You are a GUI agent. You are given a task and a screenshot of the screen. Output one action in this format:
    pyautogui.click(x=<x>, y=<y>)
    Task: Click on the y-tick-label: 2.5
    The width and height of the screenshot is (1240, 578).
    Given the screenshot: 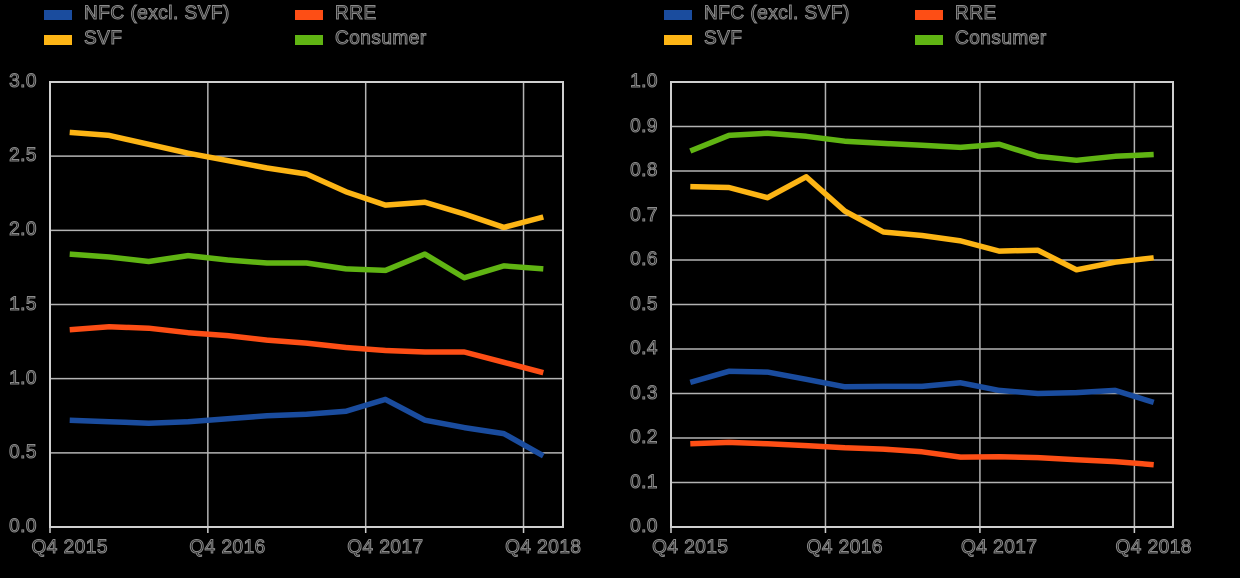 What is the action you would take?
    pyautogui.click(x=23, y=156)
    